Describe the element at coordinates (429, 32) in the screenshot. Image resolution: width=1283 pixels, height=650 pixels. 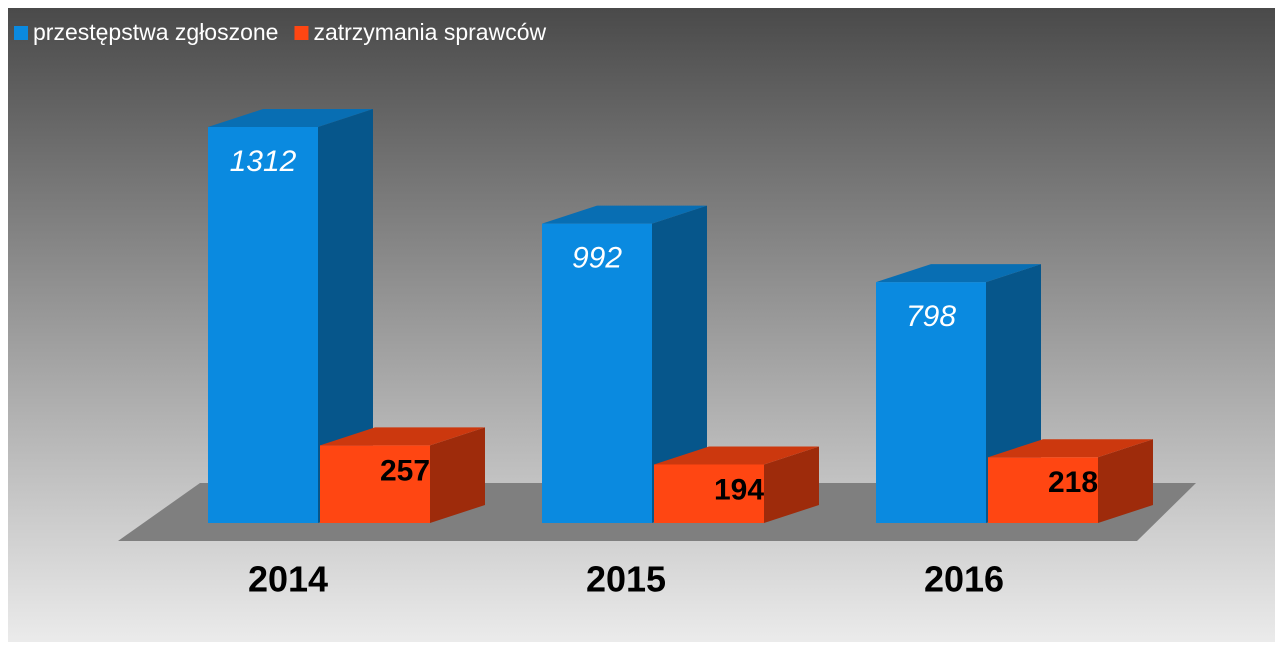
I see `legend-label: zatrzymania sprawców` at that location.